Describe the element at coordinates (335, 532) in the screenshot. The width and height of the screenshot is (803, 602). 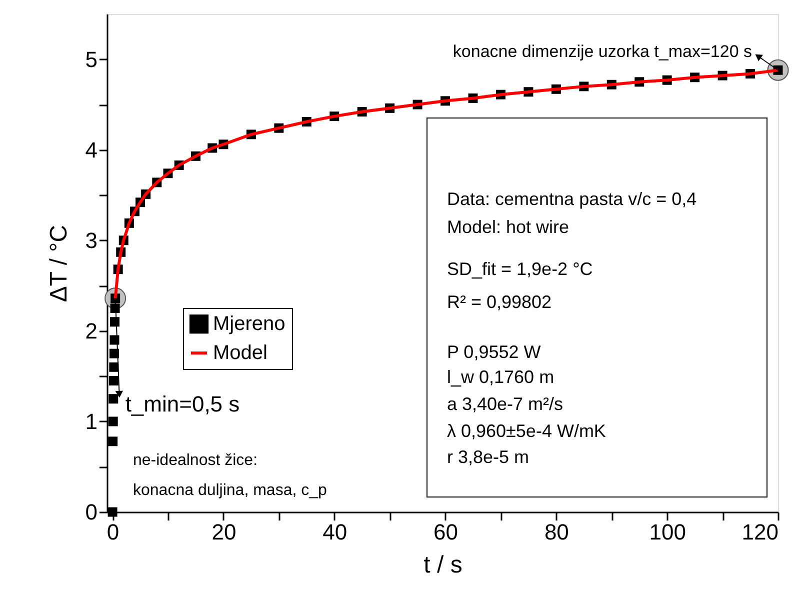
I see `x-tick-label: 40` at that location.